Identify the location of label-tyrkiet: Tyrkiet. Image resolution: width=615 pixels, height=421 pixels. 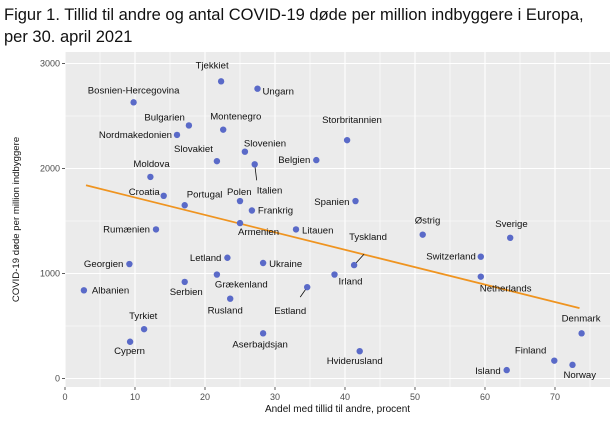
(143, 316).